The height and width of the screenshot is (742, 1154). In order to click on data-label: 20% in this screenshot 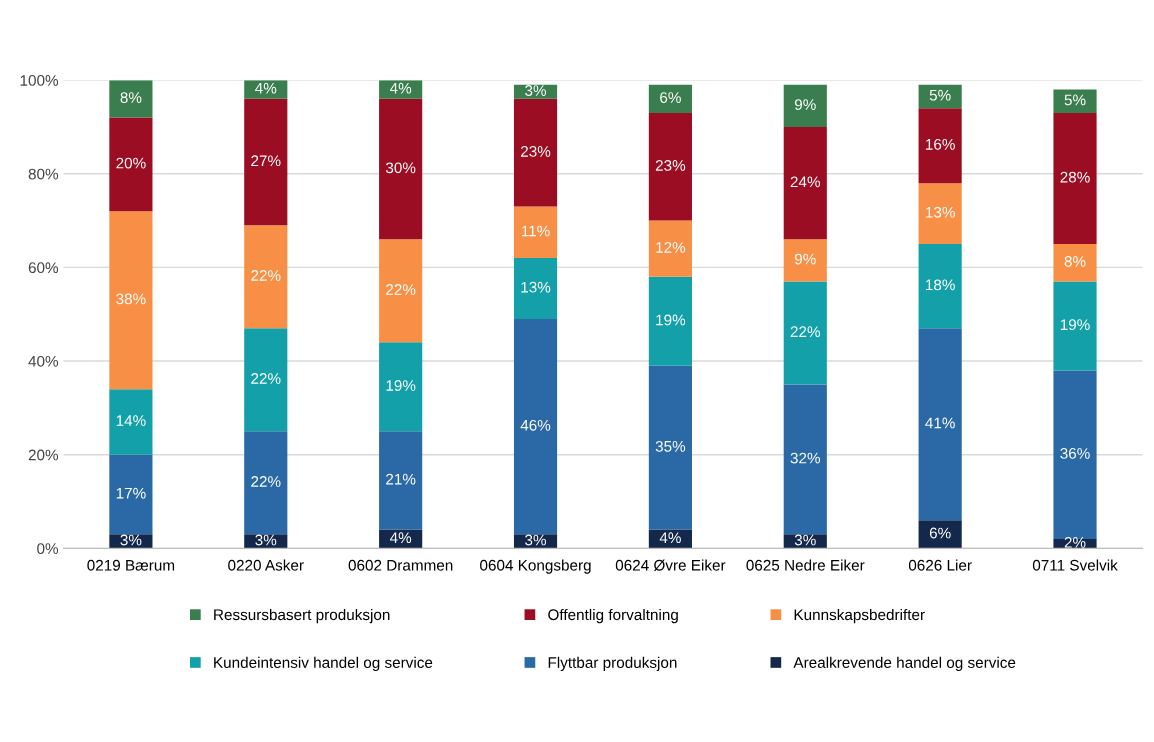, I will do `click(131, 163)`.